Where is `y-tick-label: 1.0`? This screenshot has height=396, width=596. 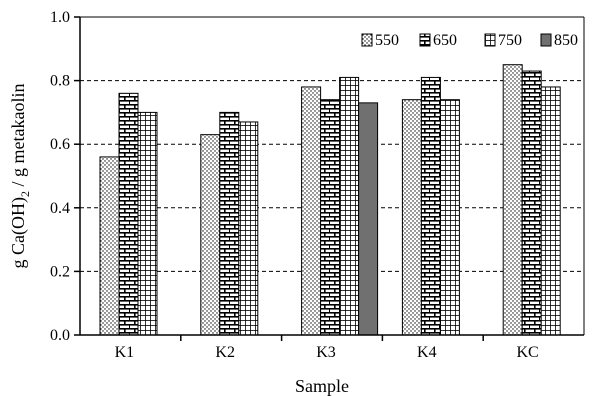
y-tick-label: 1.0 is located at coordinates (60, 17).